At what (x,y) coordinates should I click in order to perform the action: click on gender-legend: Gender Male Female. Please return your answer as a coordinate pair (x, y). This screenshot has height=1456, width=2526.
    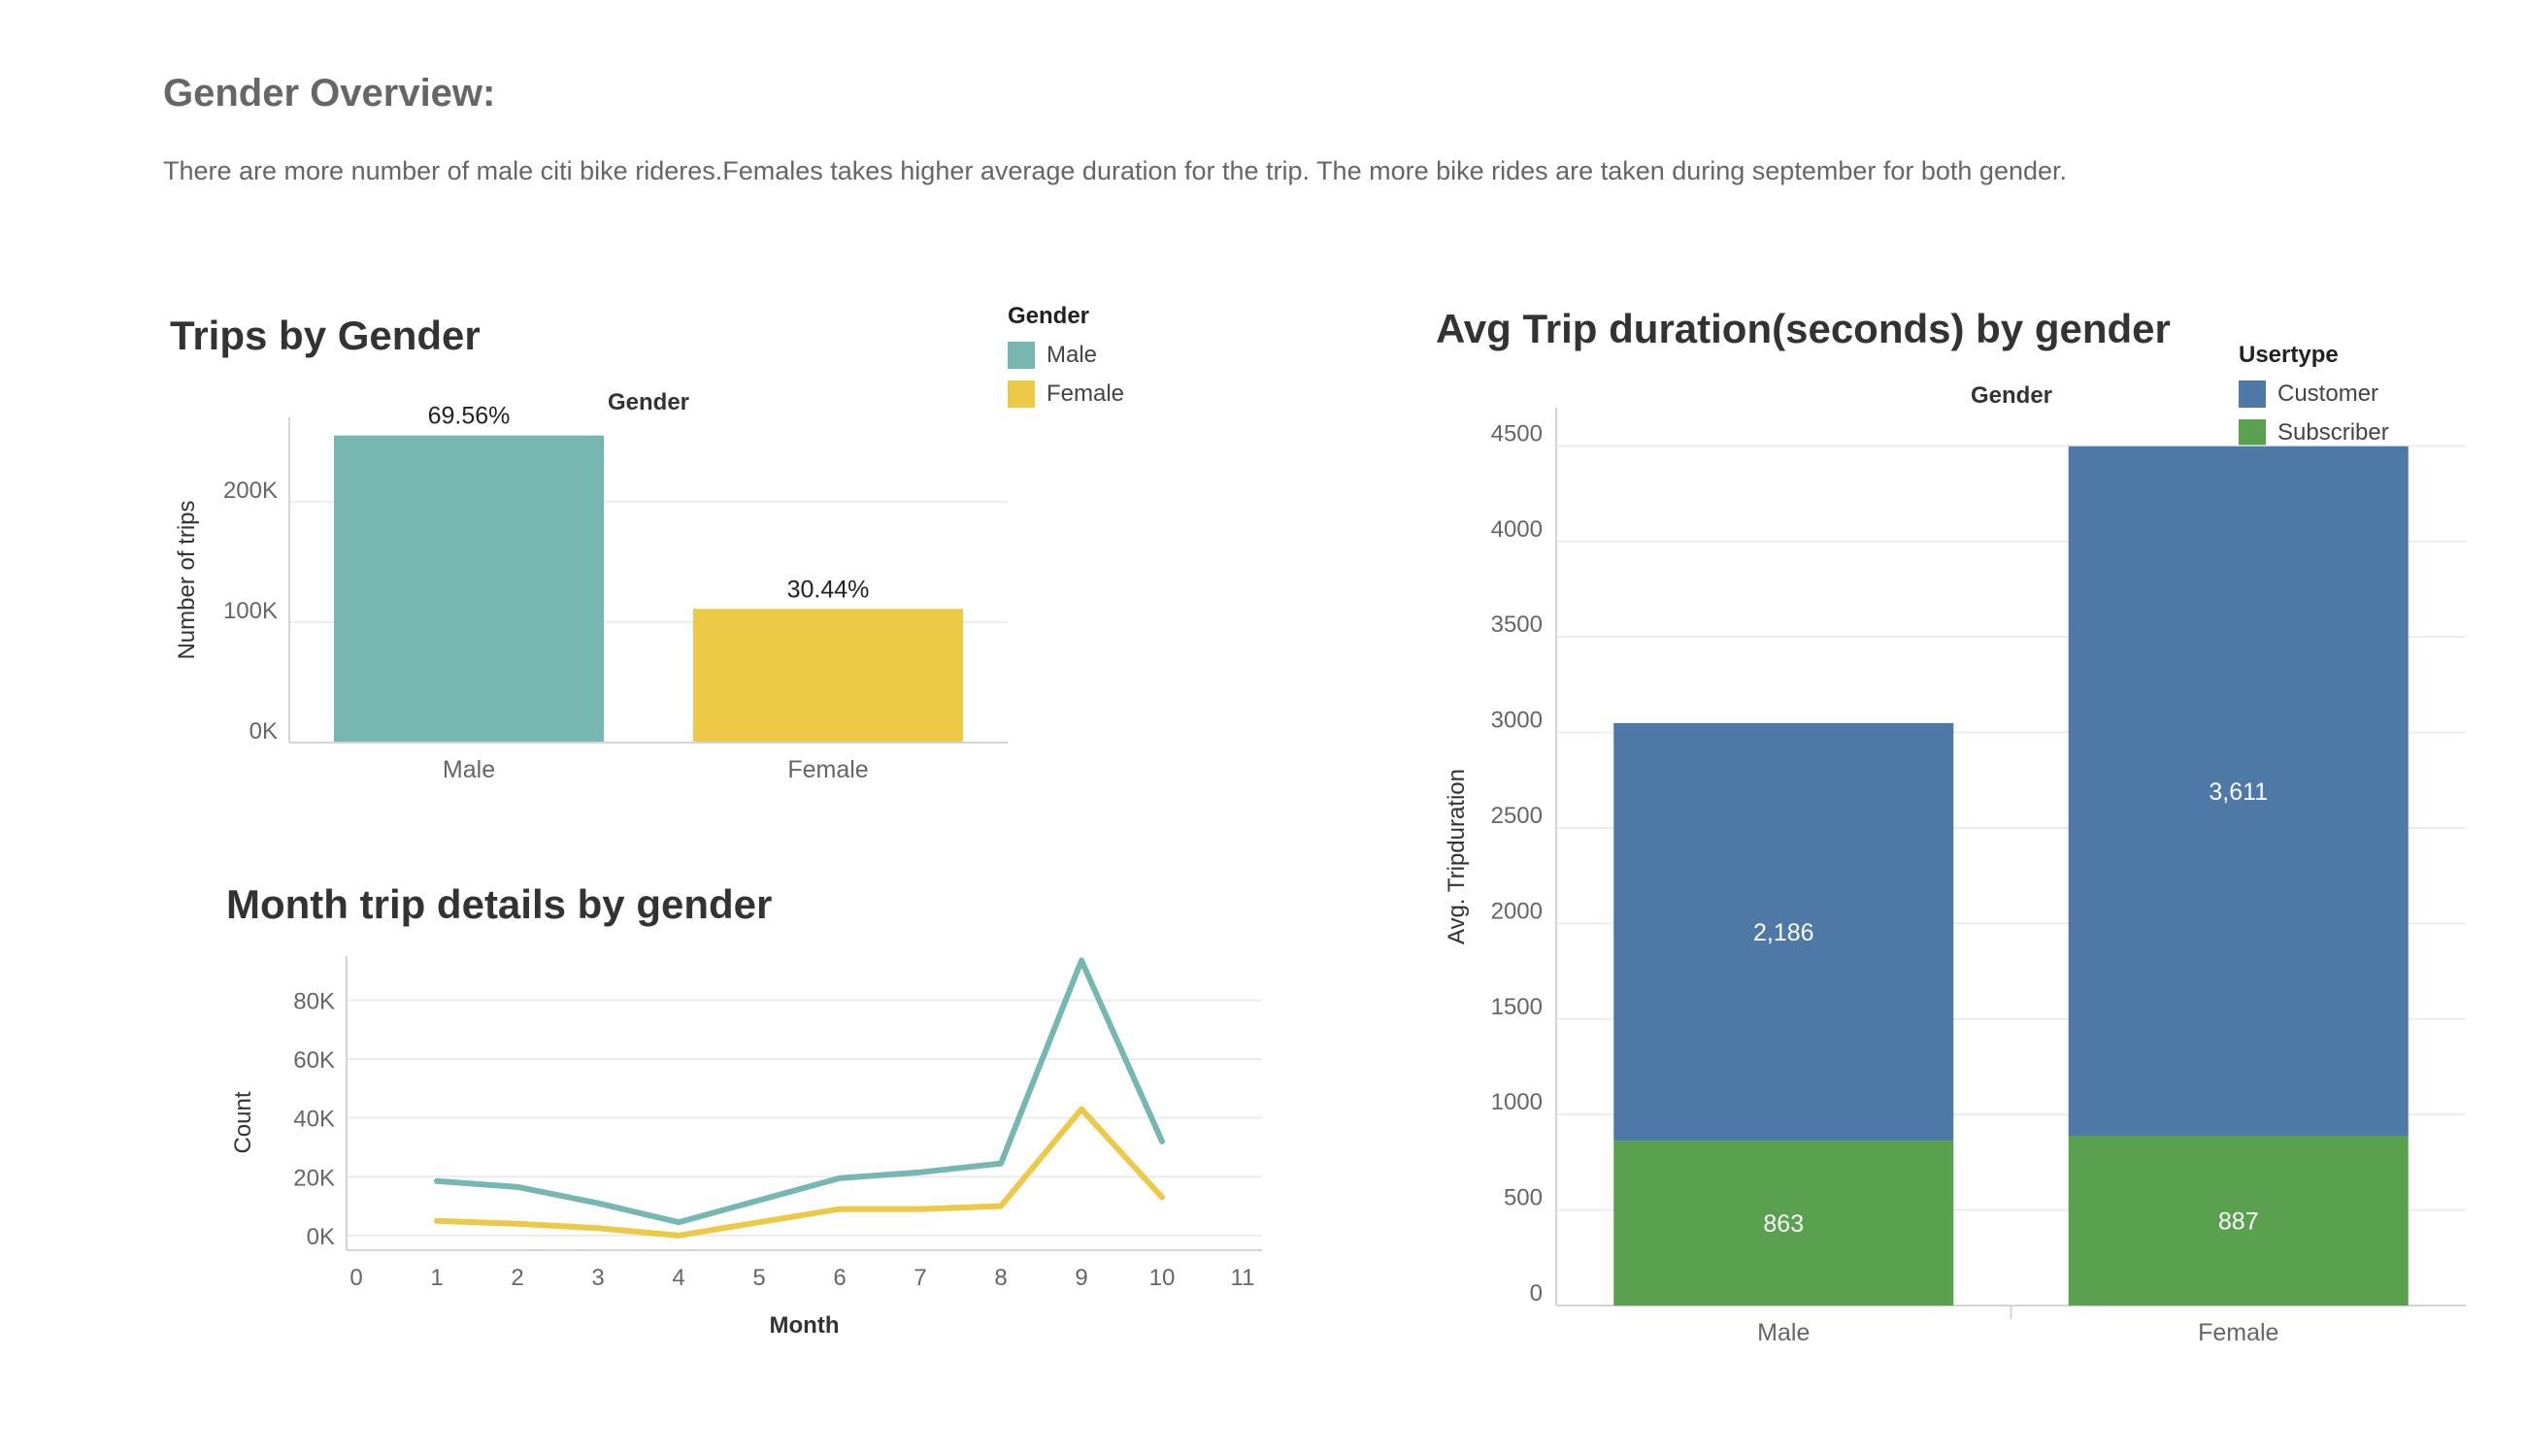
    Looking at the image, I should click on (1066, 358).